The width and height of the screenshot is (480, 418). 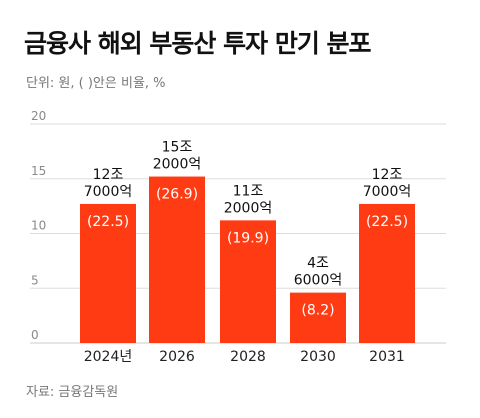 I want to click on x-axis-ticks: 2024년 2026 2028 2030 2031, so click(x=244, y=357).